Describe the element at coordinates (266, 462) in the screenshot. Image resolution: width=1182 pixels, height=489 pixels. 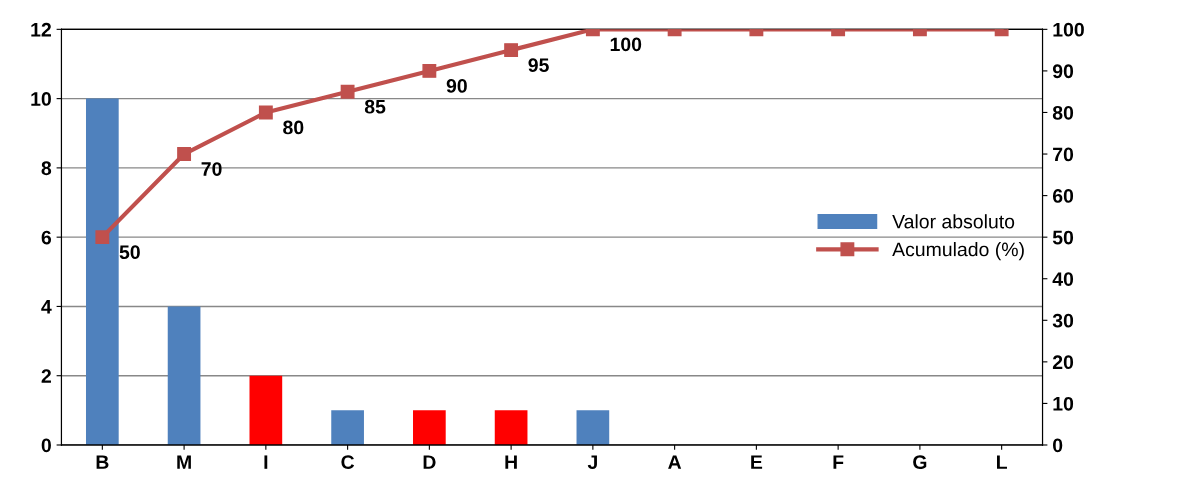
I see `x-tick-label: I` at that location.